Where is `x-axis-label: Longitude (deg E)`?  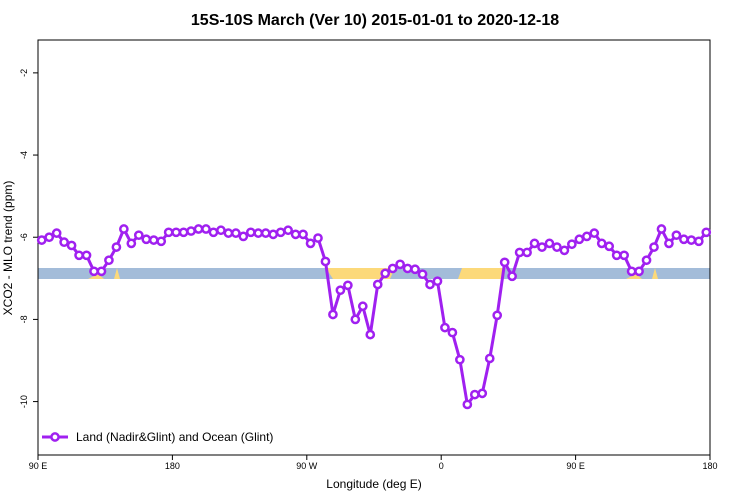 x-axis-label: Longitude (deg E) is located at coordinates (373, 484).